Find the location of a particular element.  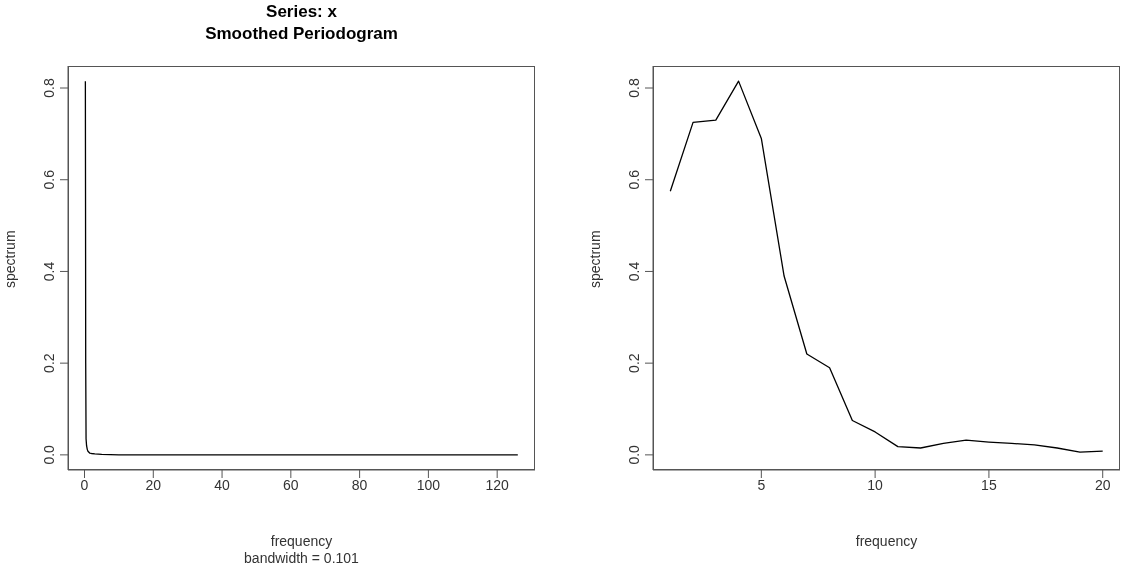

text: bandwidth = 0.101 is located at coordinates (301, 558).